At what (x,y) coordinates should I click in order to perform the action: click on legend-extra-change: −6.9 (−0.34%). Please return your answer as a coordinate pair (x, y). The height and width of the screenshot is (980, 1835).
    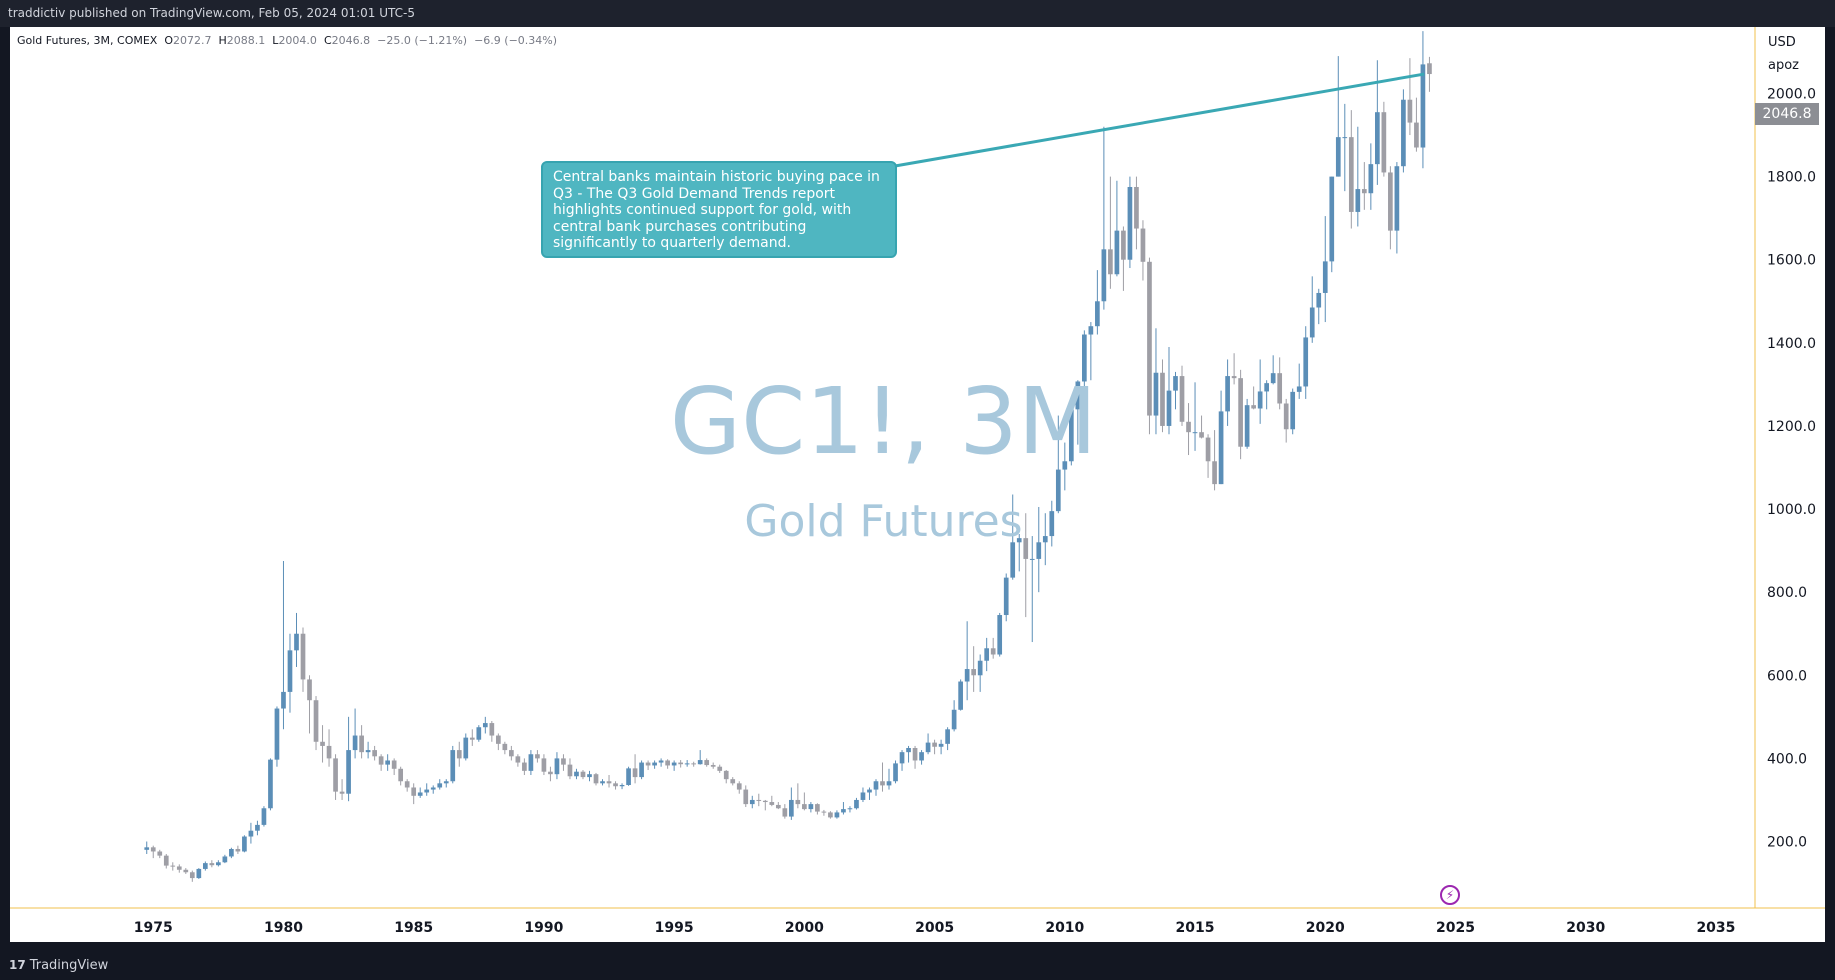
    Looking at the image, I should click on (516, 40).